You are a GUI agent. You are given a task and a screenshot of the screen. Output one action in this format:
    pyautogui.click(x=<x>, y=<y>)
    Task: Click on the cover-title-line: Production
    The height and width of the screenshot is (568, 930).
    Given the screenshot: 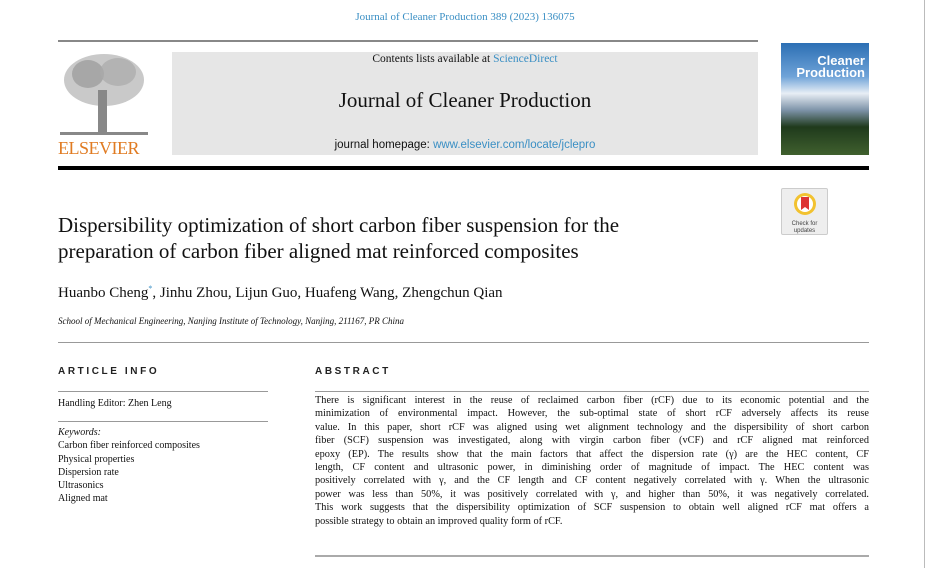 What is the action you would take?
    pyautogui.click(x=830, y=72)
    